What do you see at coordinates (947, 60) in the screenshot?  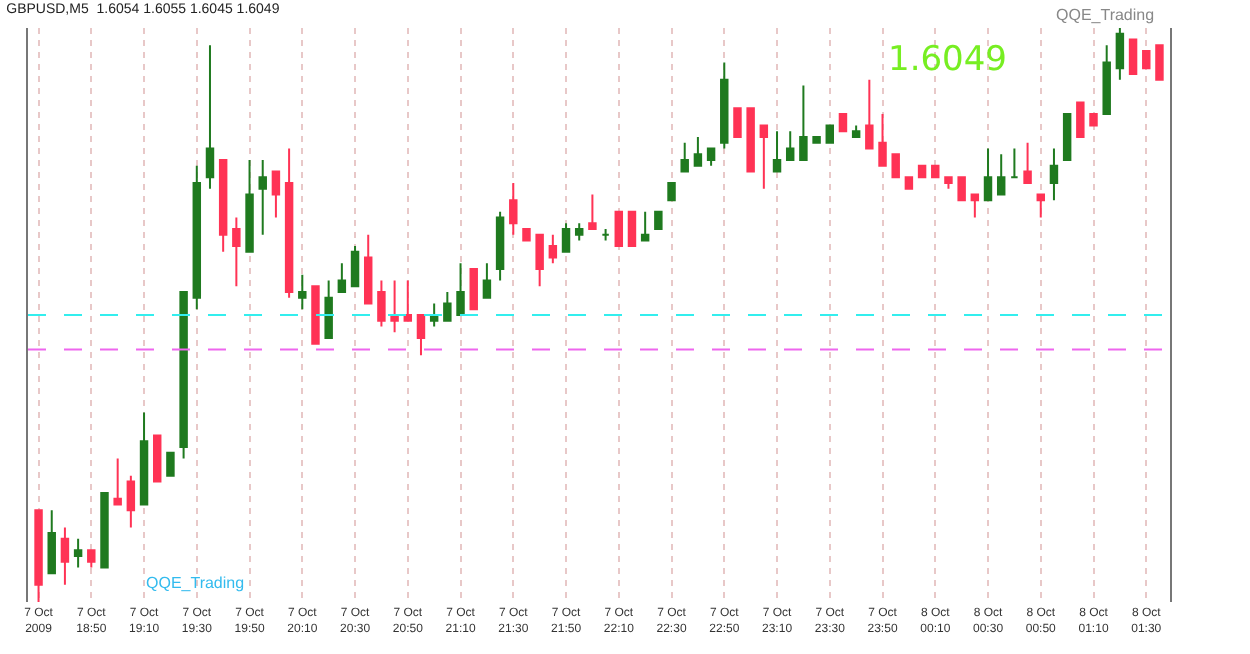 I see `annotation: 1.6049` at bounding box center [947, 60].